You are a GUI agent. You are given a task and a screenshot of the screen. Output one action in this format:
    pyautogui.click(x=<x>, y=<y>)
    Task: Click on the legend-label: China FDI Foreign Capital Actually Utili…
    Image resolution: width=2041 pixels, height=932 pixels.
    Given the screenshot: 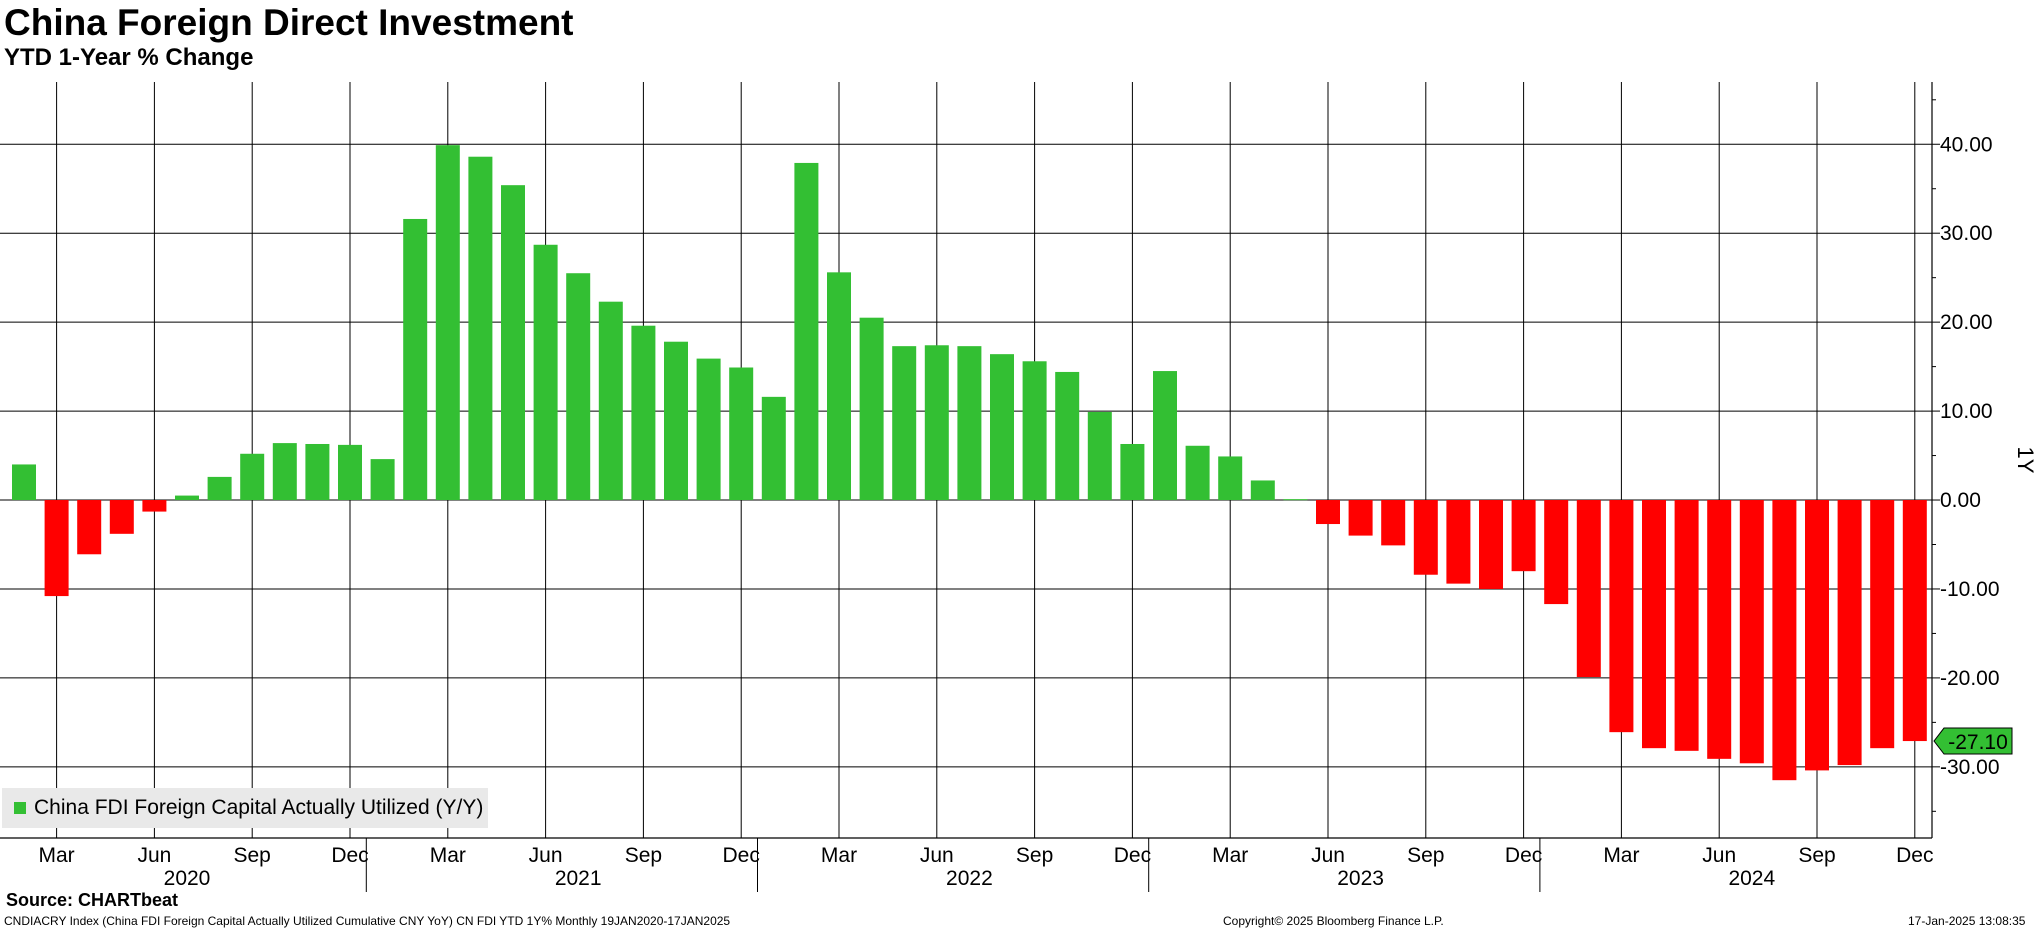 What is the action you would take?
    pyautogui.click(x=259, y=807)
    